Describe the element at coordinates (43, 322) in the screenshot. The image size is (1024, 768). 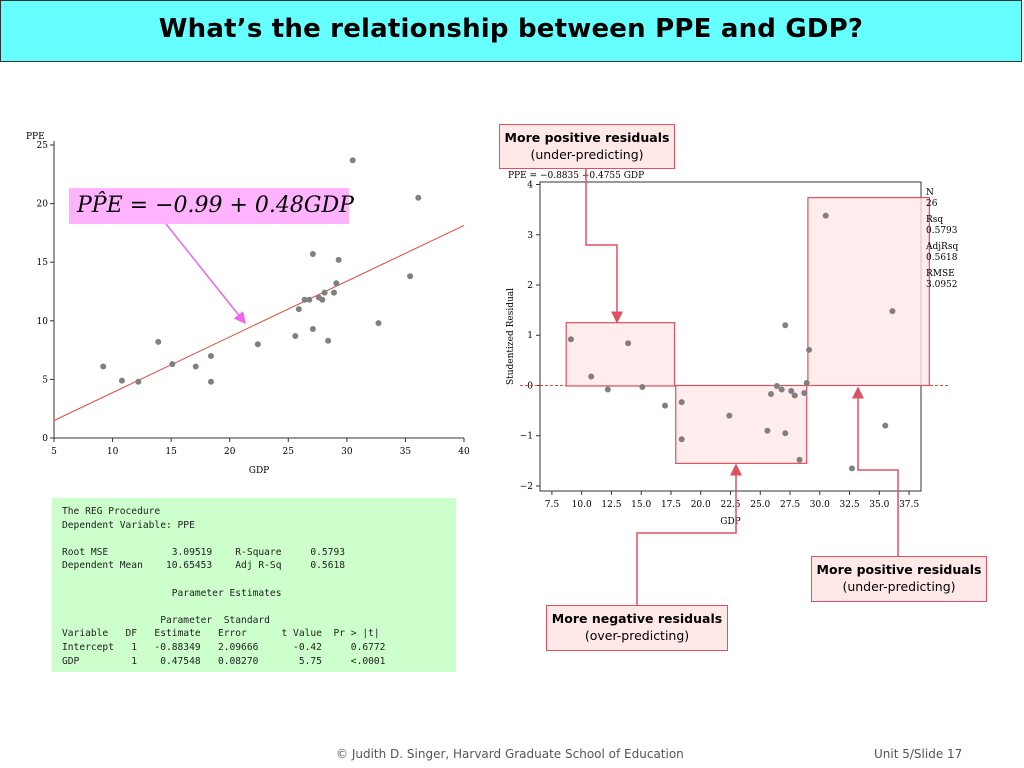
I see `y-tick-label: 10` at that location.